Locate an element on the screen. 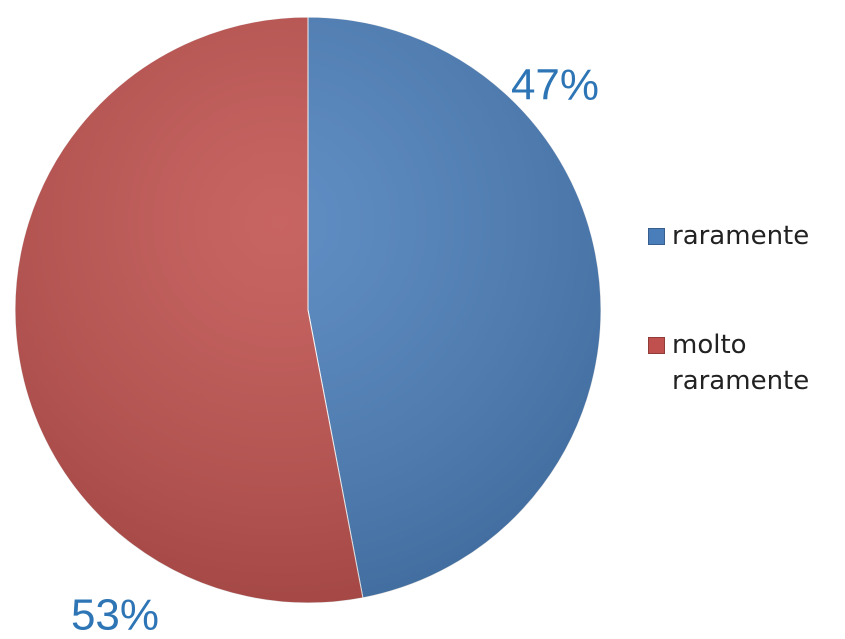  legend-label: molto raramente is located at coordinates (741, 363).